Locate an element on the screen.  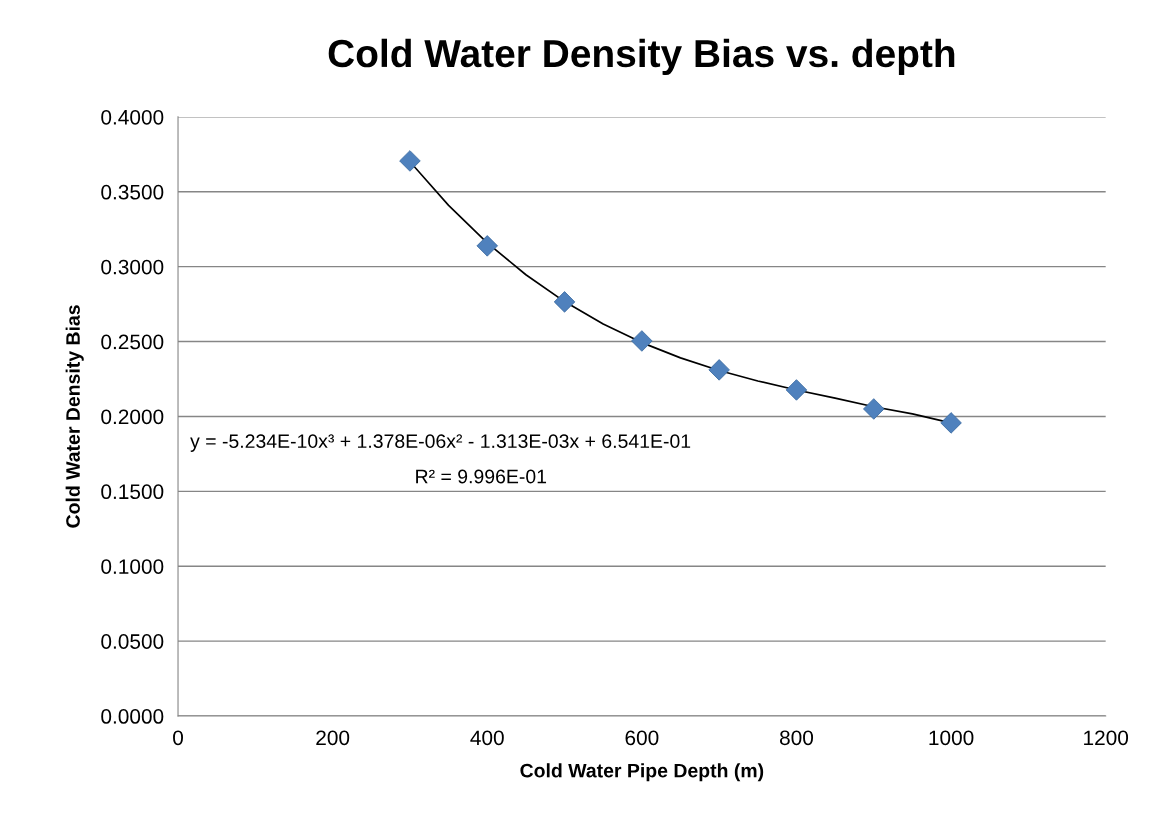
x-tick-label: 1000 is located at coordinates (951, 738).